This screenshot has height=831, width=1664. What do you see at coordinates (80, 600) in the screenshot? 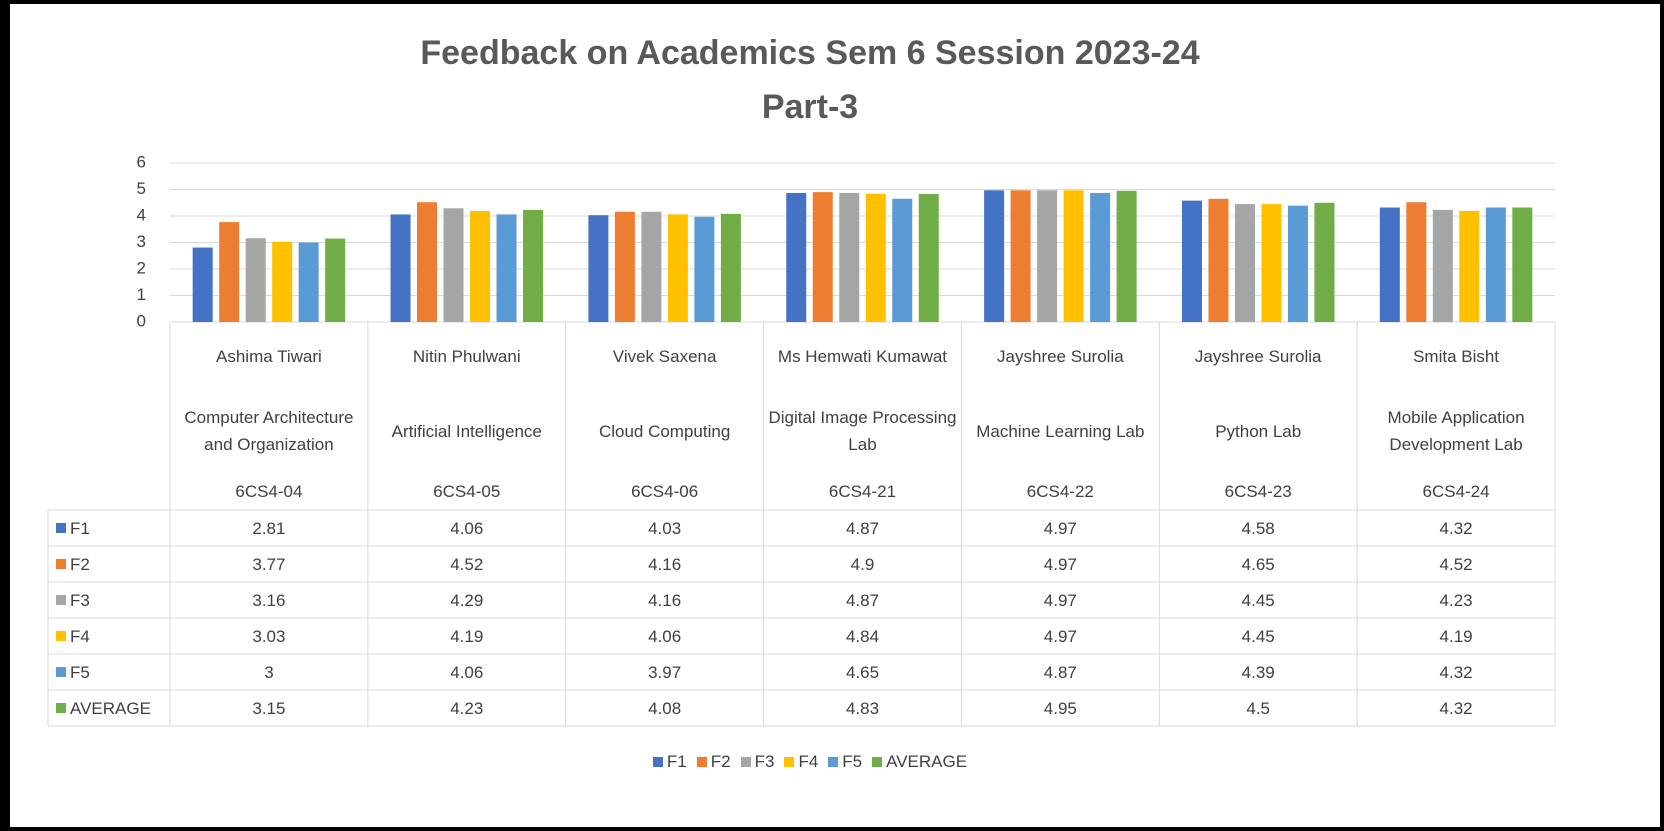
I see `series-name: F3` at bounding box center [80, 600].